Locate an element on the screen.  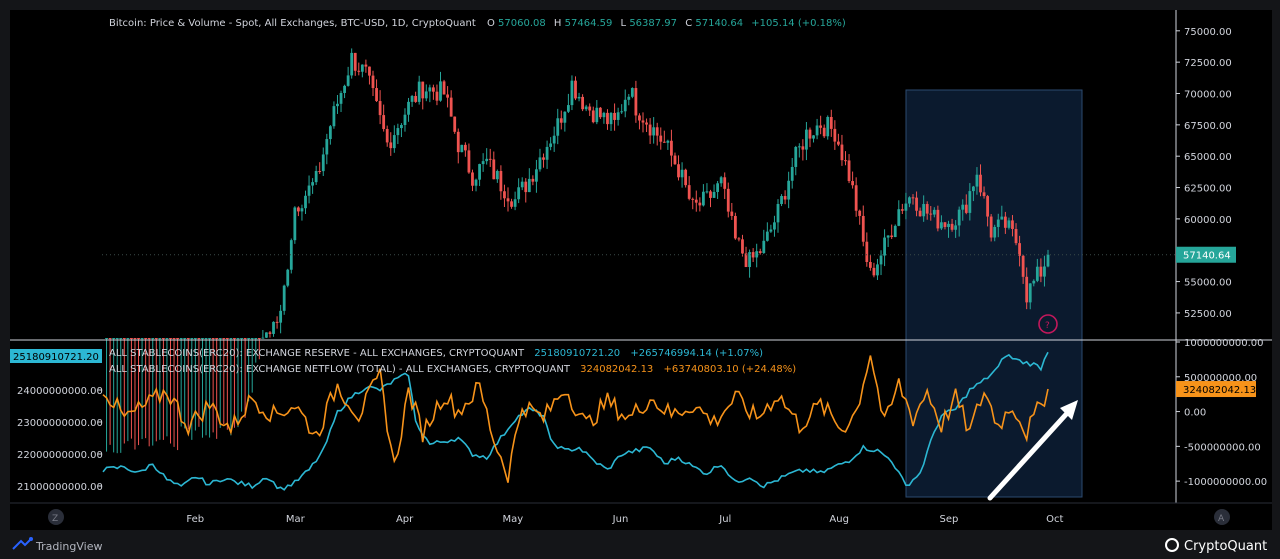
svg-text: 24000000000.00 is located at coordinates (60, 391).